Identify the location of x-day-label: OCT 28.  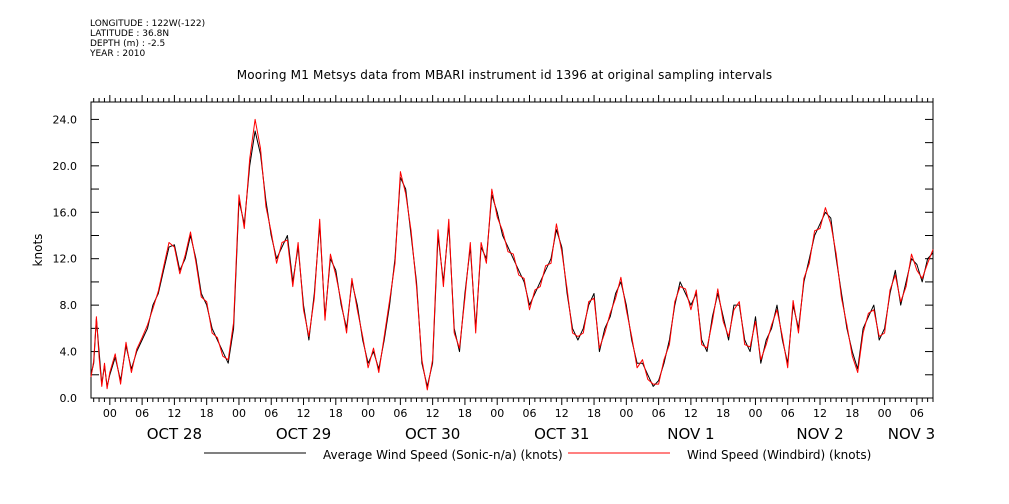
(174, 434).